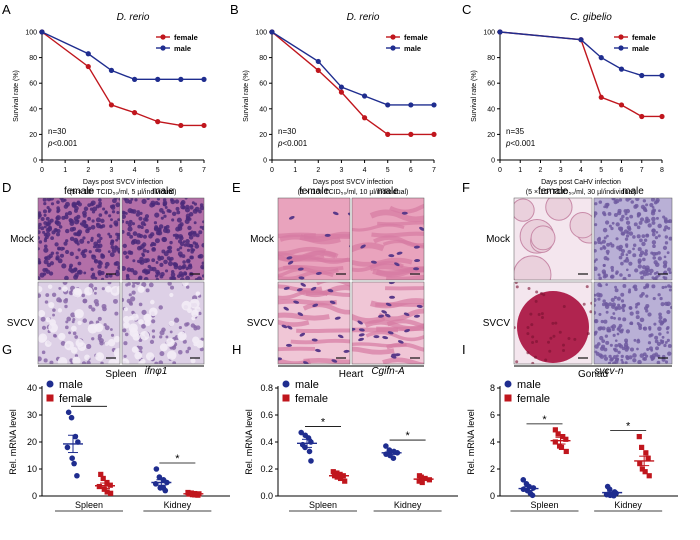  I want to click on panel-letter-b: B, so click(234, 9).